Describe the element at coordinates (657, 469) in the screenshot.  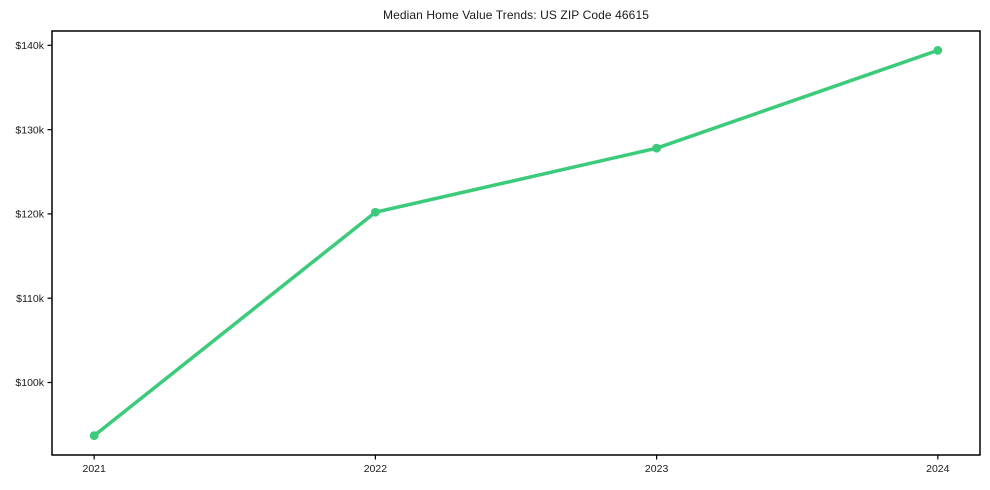
I see `x-tick-label: 2023` at that location.